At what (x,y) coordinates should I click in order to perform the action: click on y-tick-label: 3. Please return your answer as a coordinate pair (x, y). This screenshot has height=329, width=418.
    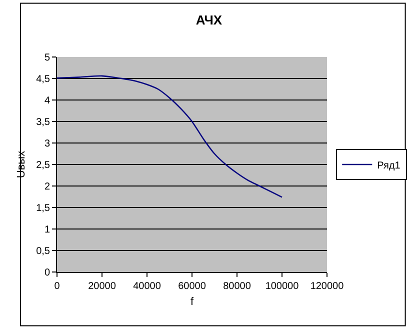
    Looking at the image, I should click on (47, 144).